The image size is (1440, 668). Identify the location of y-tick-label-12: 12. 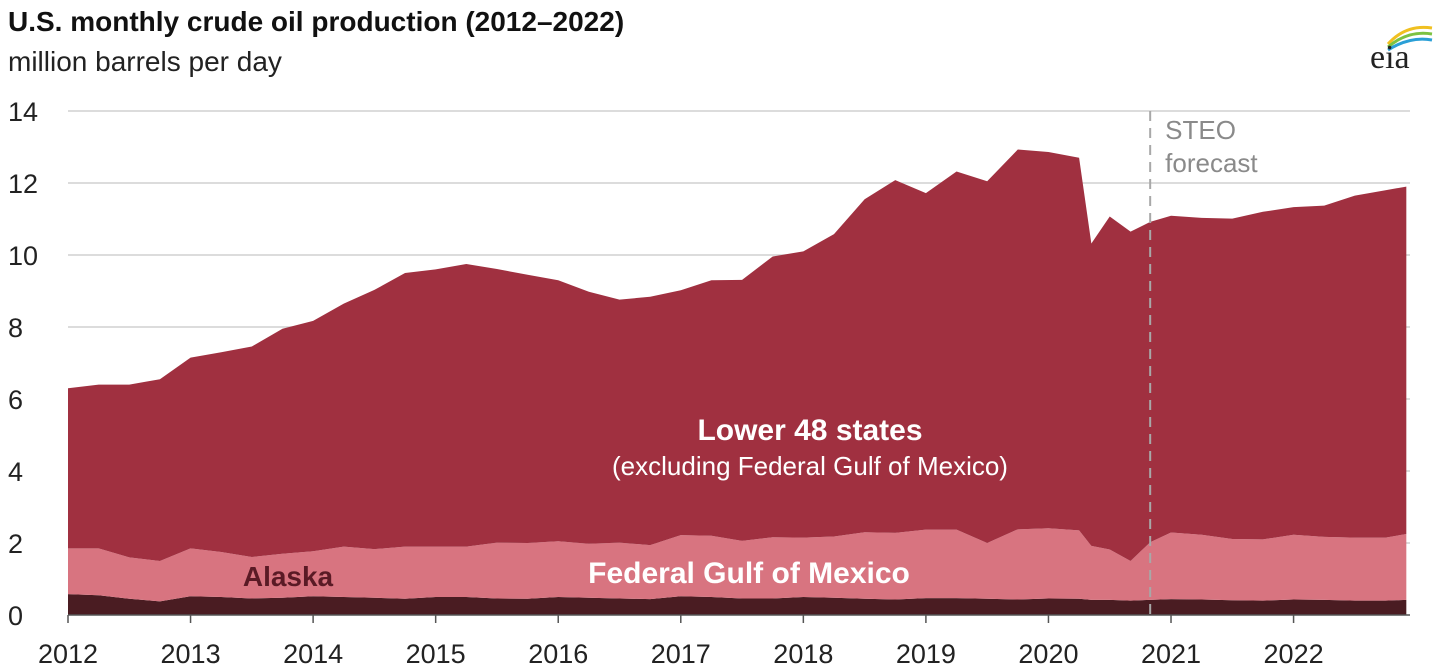
(23, 184).